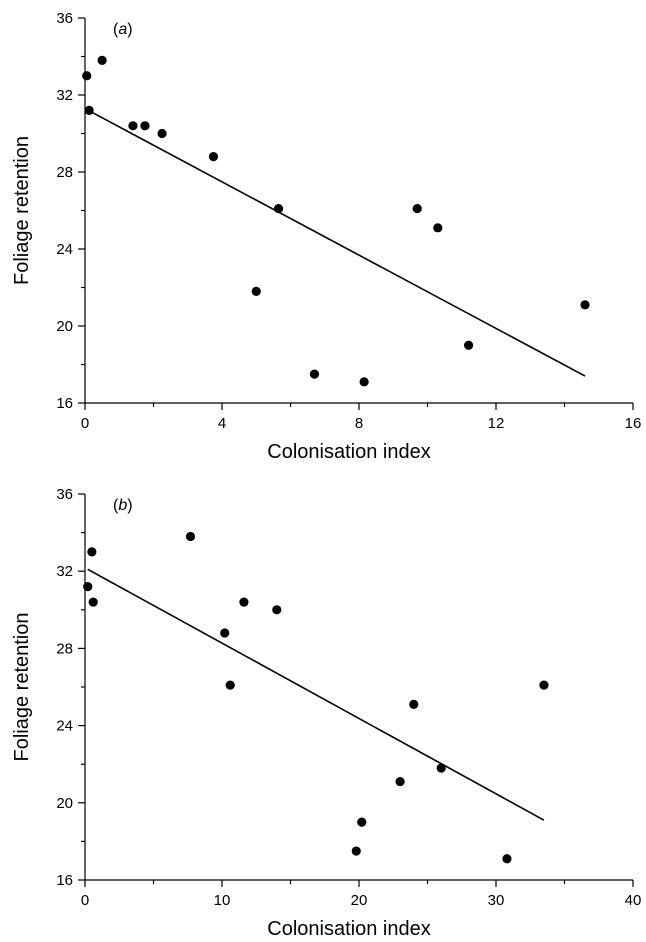 Image resolution: width=646 pixels, height=942 pixels. I want to click on x-tick-label: 16, so click(633, 423).